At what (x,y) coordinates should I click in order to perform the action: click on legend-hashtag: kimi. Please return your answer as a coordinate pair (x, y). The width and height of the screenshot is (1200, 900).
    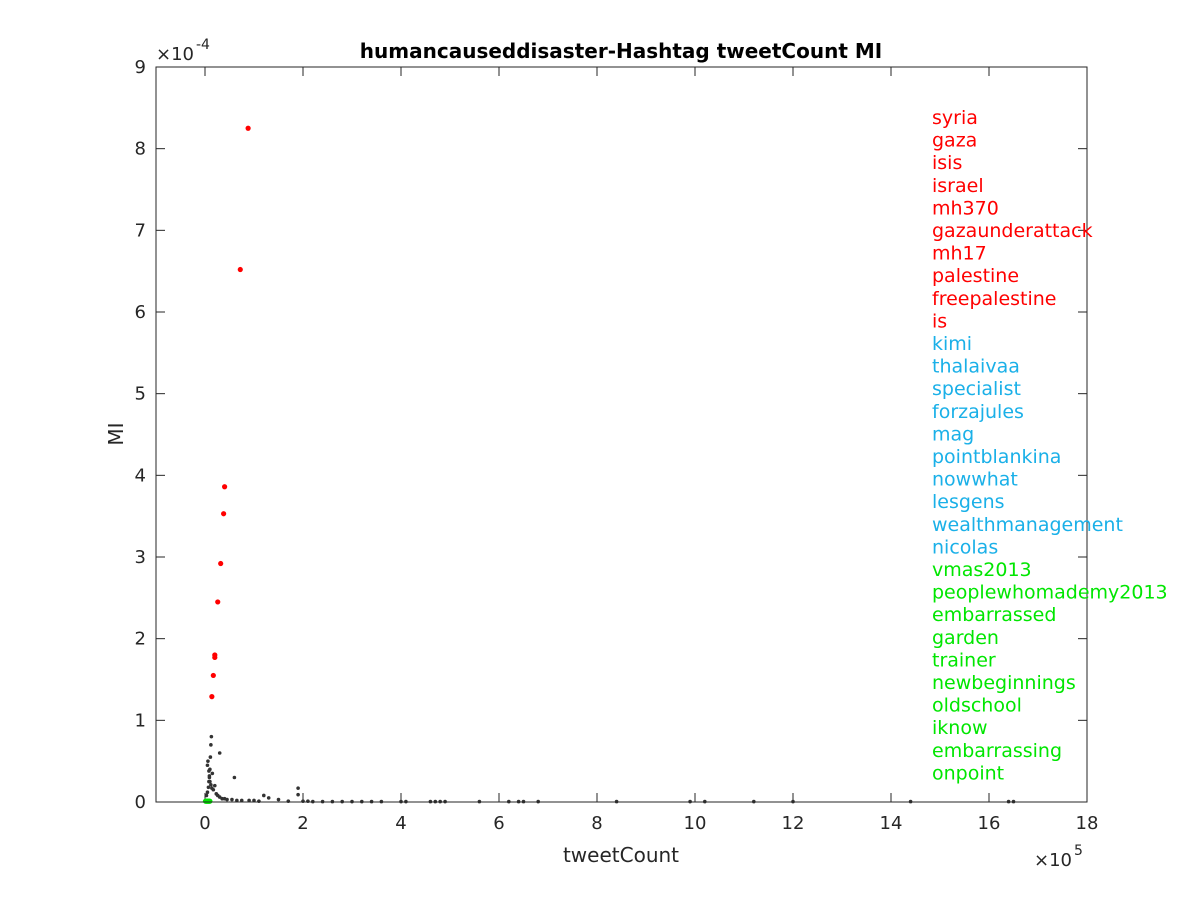
    Looking at the image, I should click on (952, 344).